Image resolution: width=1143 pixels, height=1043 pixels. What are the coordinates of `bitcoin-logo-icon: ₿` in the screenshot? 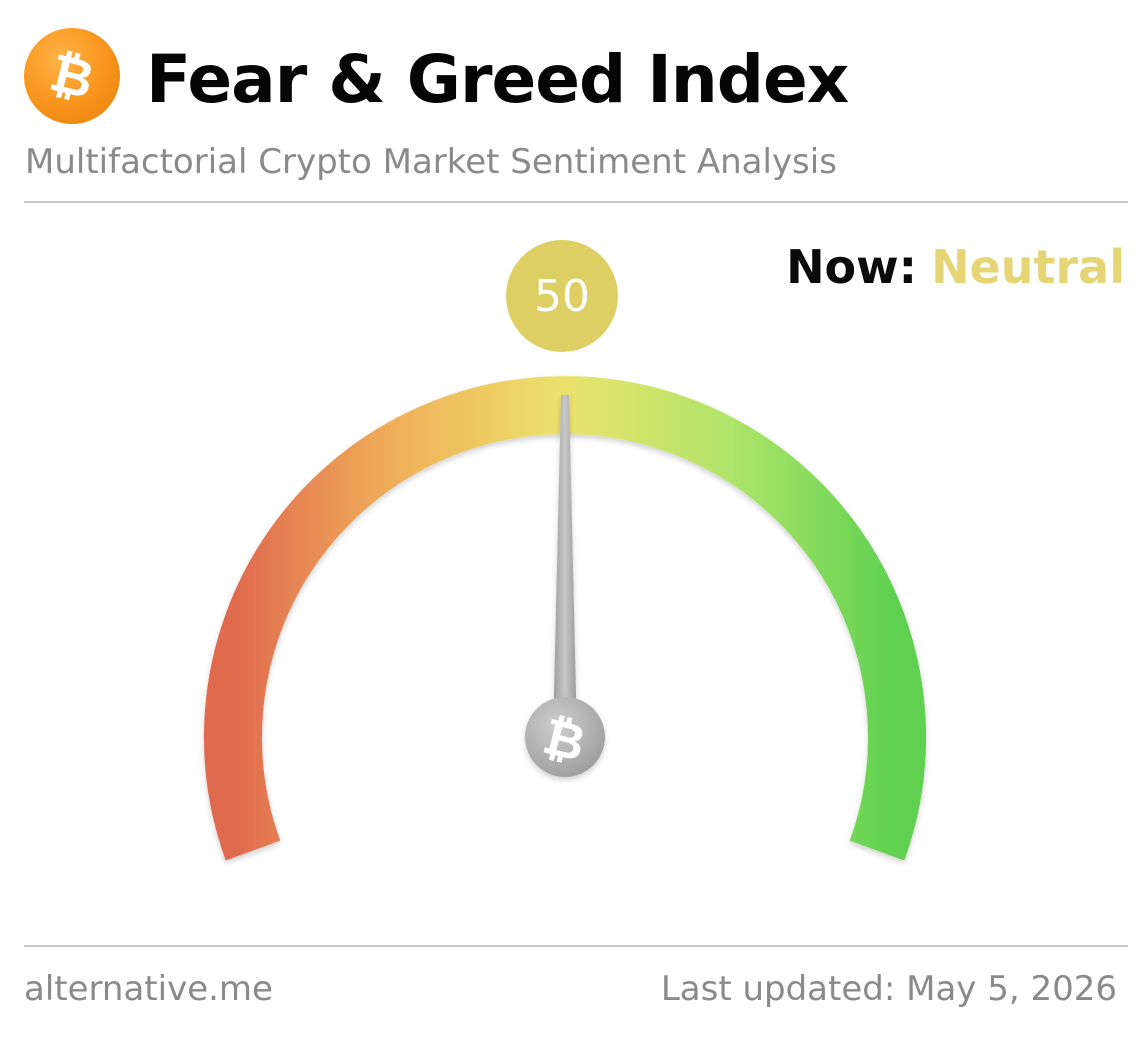 It's located at (72, 76).